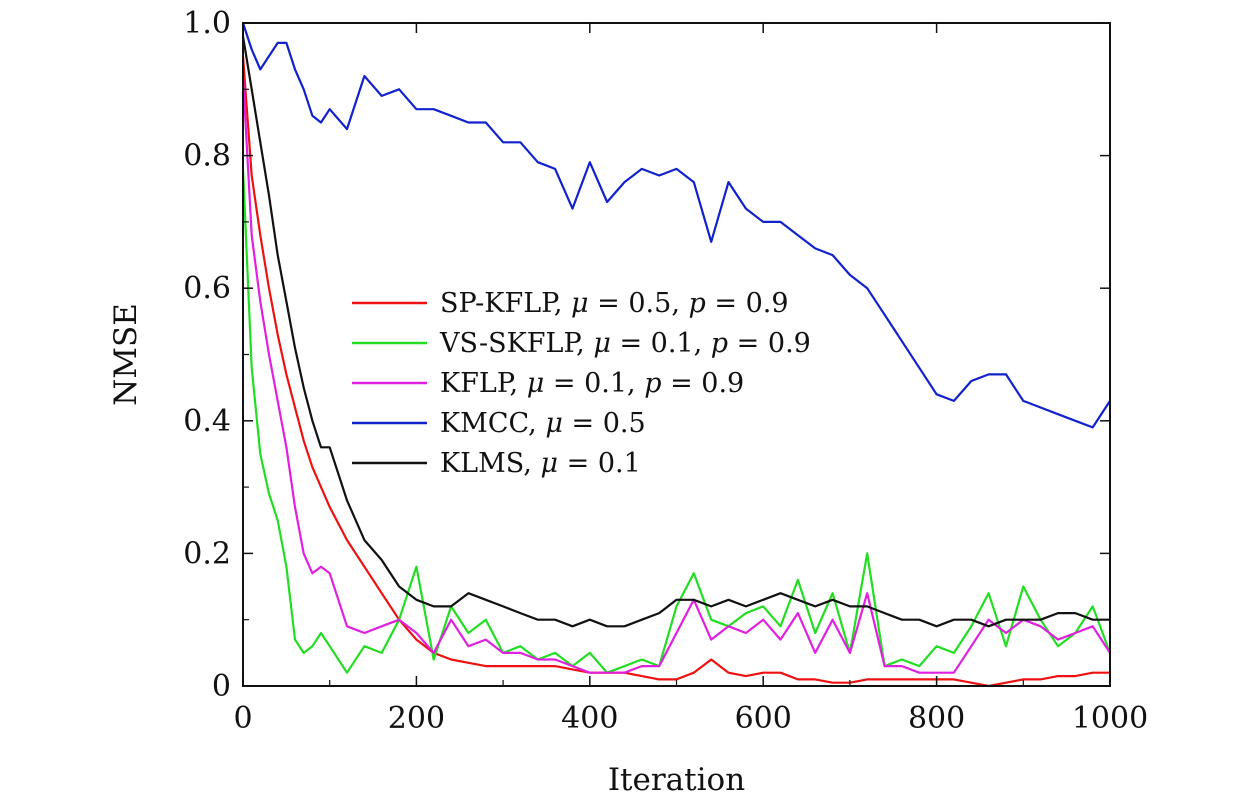  I want to click on y-tick-label: 0.6, so click(207, 288).